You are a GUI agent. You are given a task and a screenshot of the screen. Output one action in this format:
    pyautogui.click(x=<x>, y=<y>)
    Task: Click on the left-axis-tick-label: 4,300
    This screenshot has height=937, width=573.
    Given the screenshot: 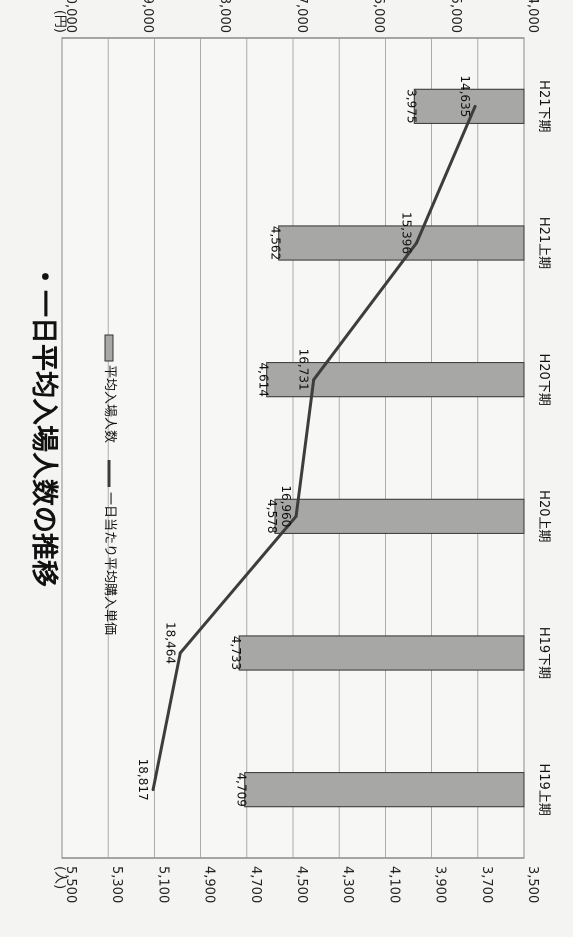 What is the action you would take?
    pyautogui.click(x=347, y=884)
    